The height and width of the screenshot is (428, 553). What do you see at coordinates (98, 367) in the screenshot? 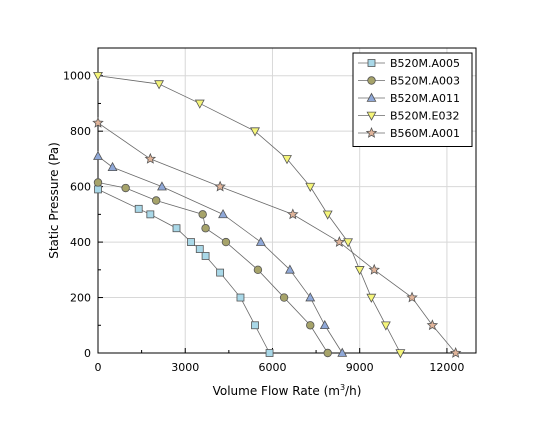
I see `x-tick-label: 0` at bounding box center [98, 367].